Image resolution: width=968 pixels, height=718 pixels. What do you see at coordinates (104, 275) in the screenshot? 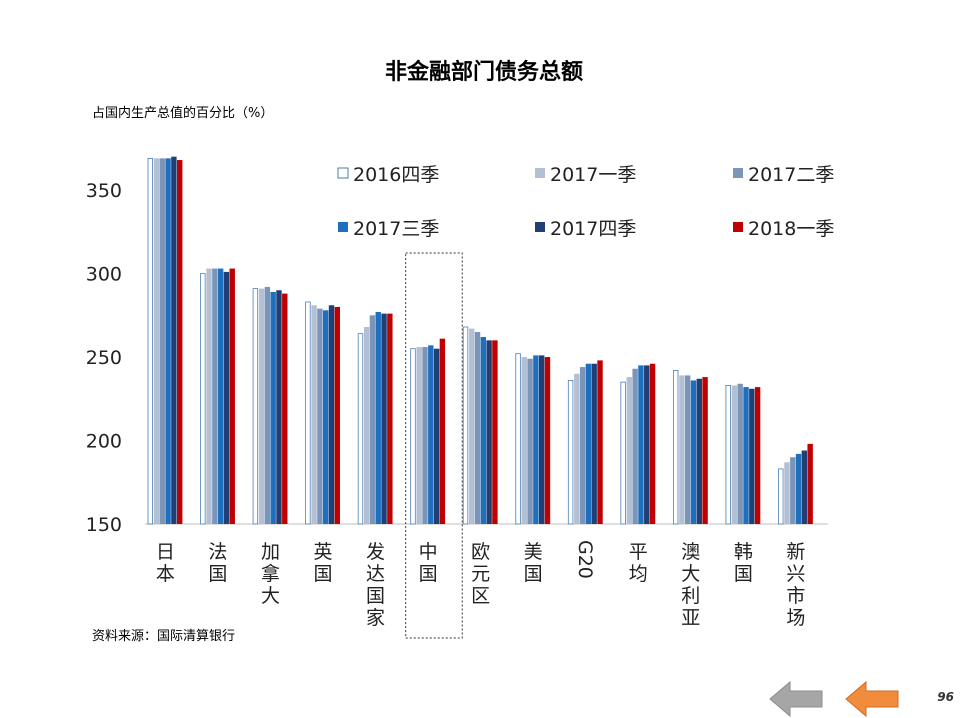
I see `y-tick-label: 300` at bounding box center [104, 275].